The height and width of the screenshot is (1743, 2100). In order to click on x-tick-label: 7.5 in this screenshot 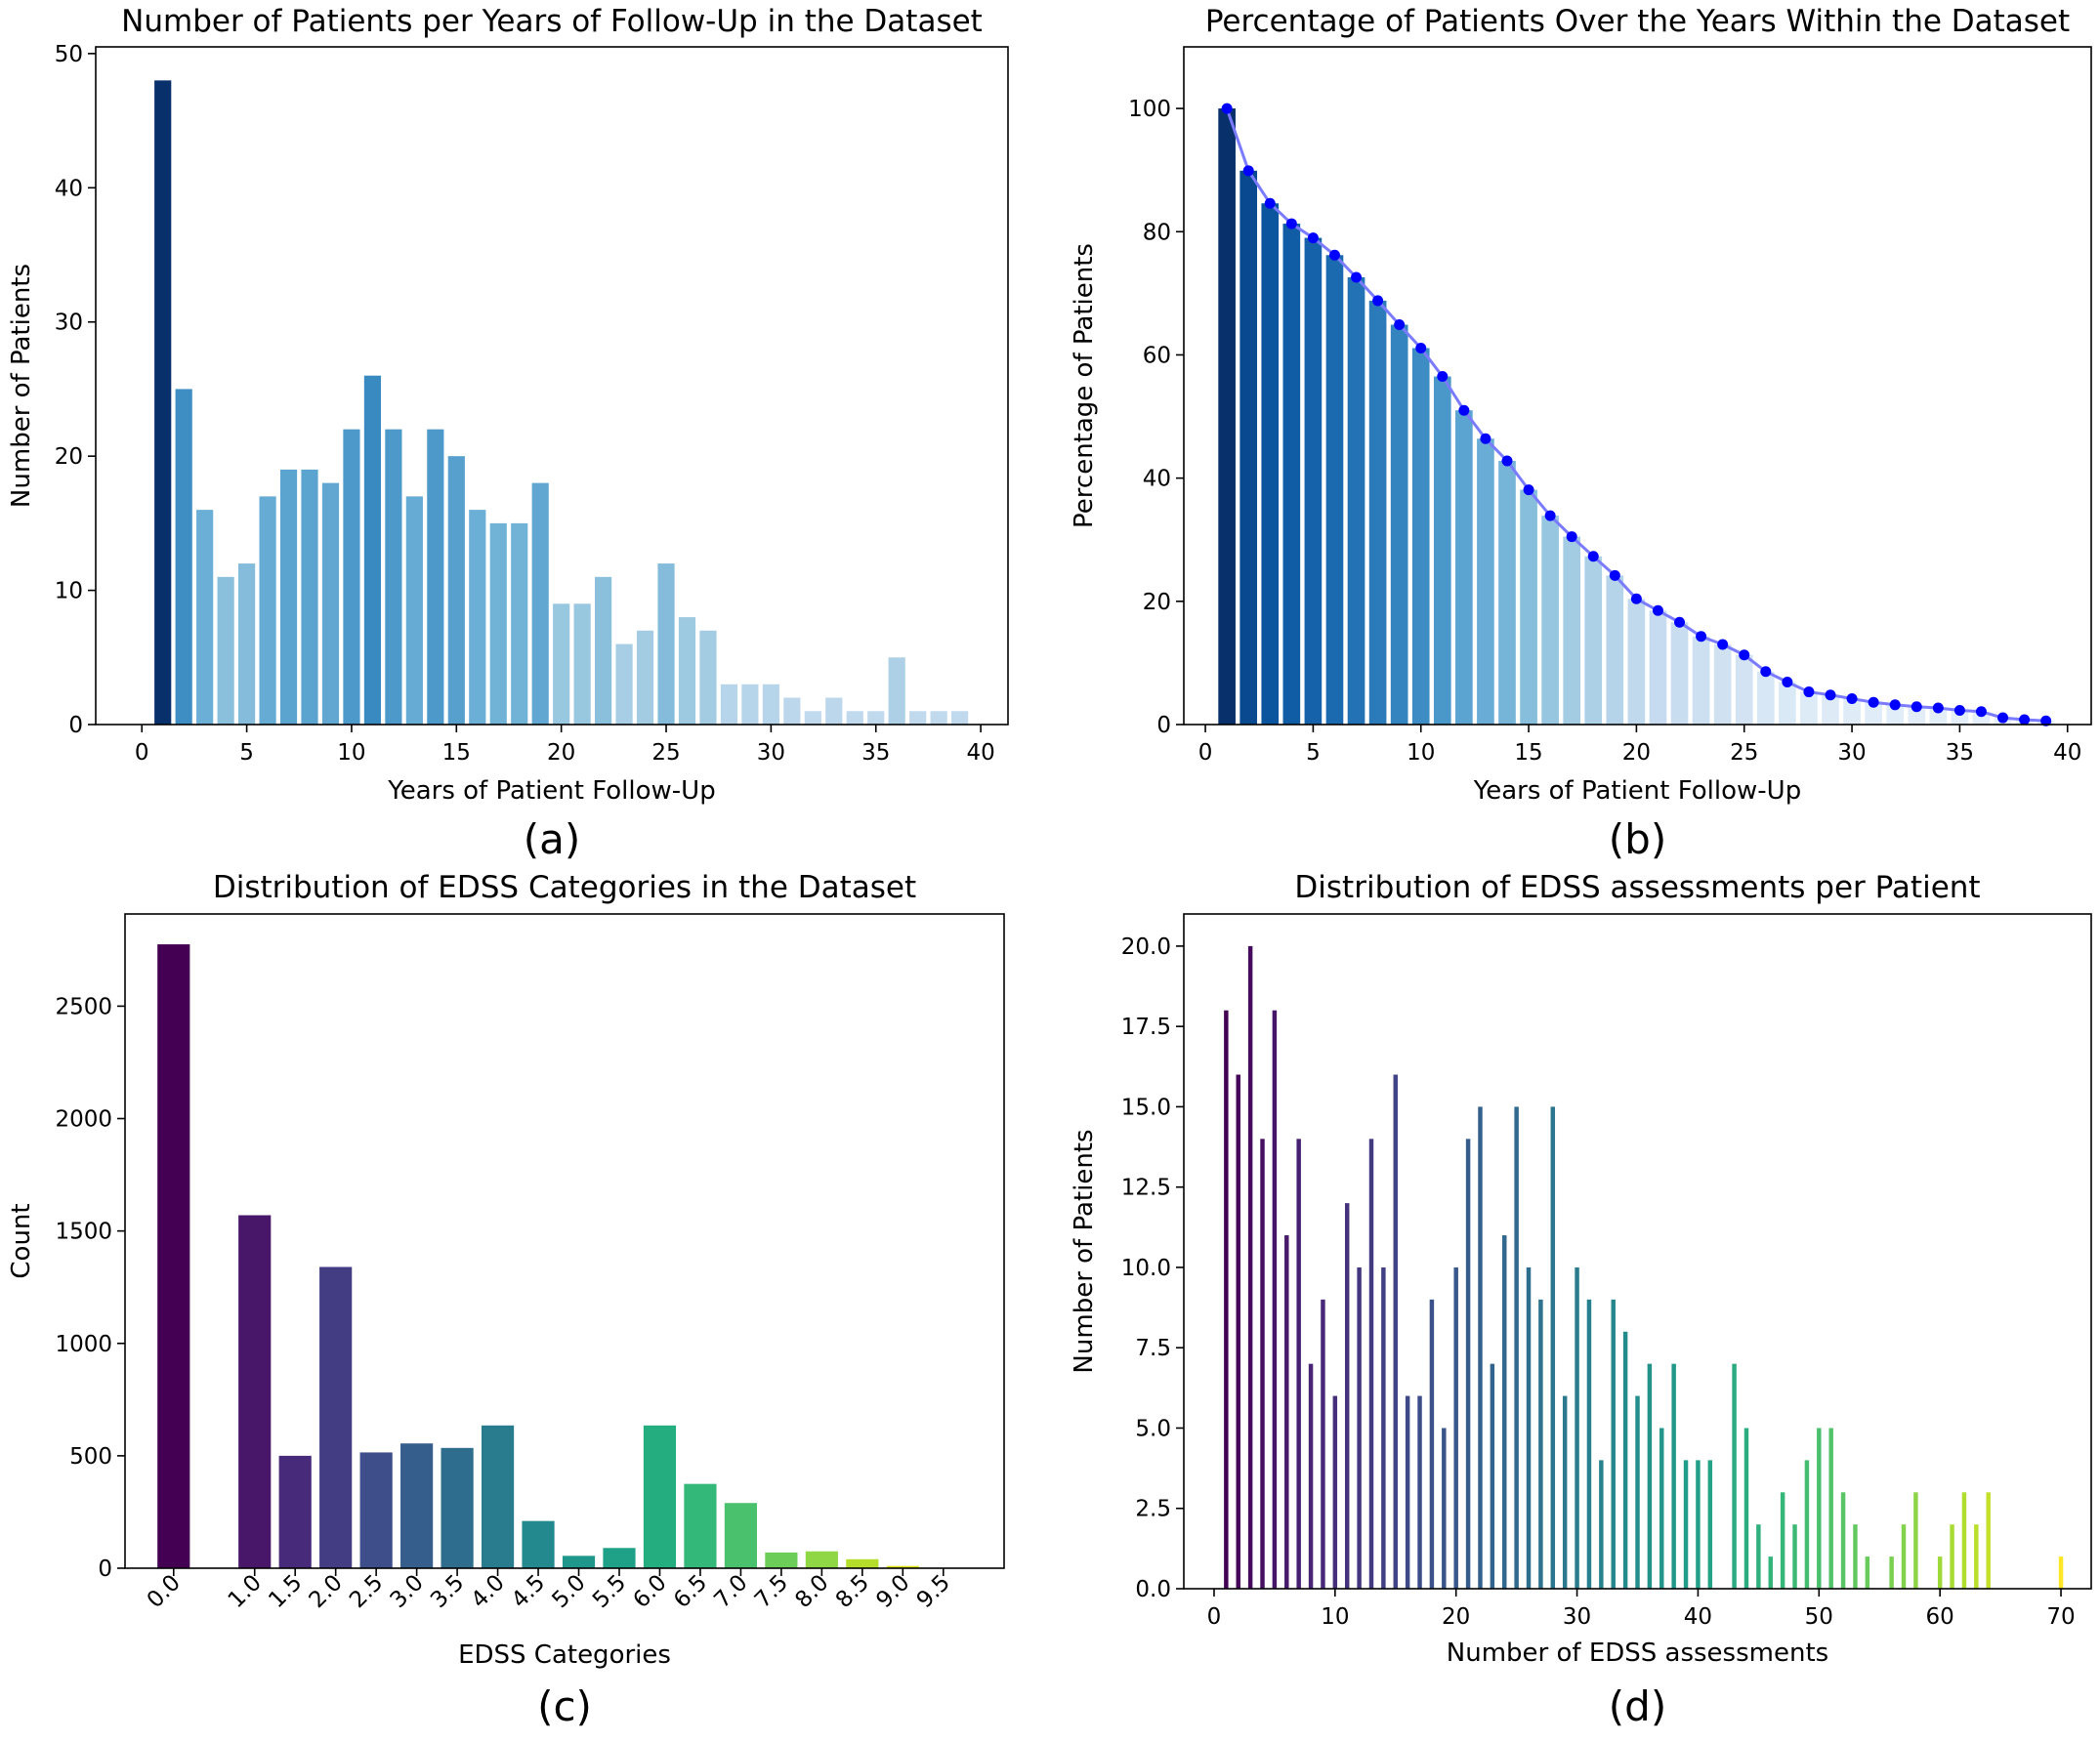, I will do `click(771, 1591)`.